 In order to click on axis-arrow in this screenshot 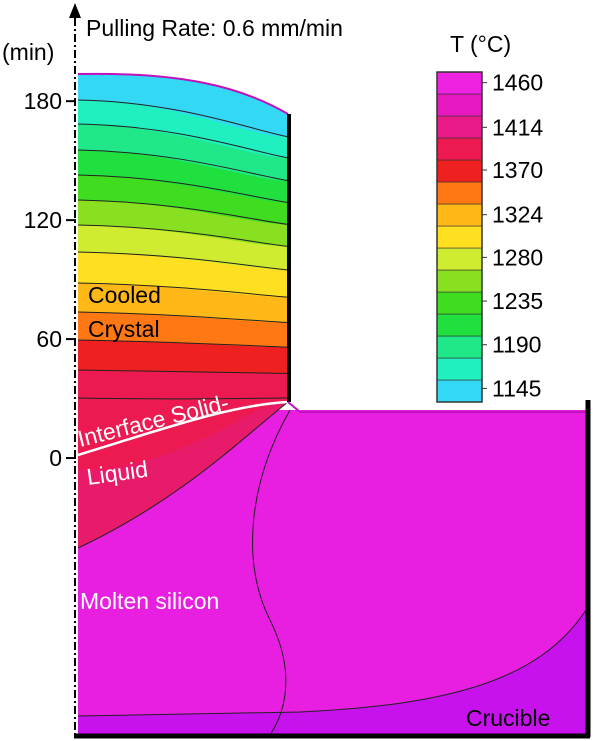, I will do `click(75, 10)`.